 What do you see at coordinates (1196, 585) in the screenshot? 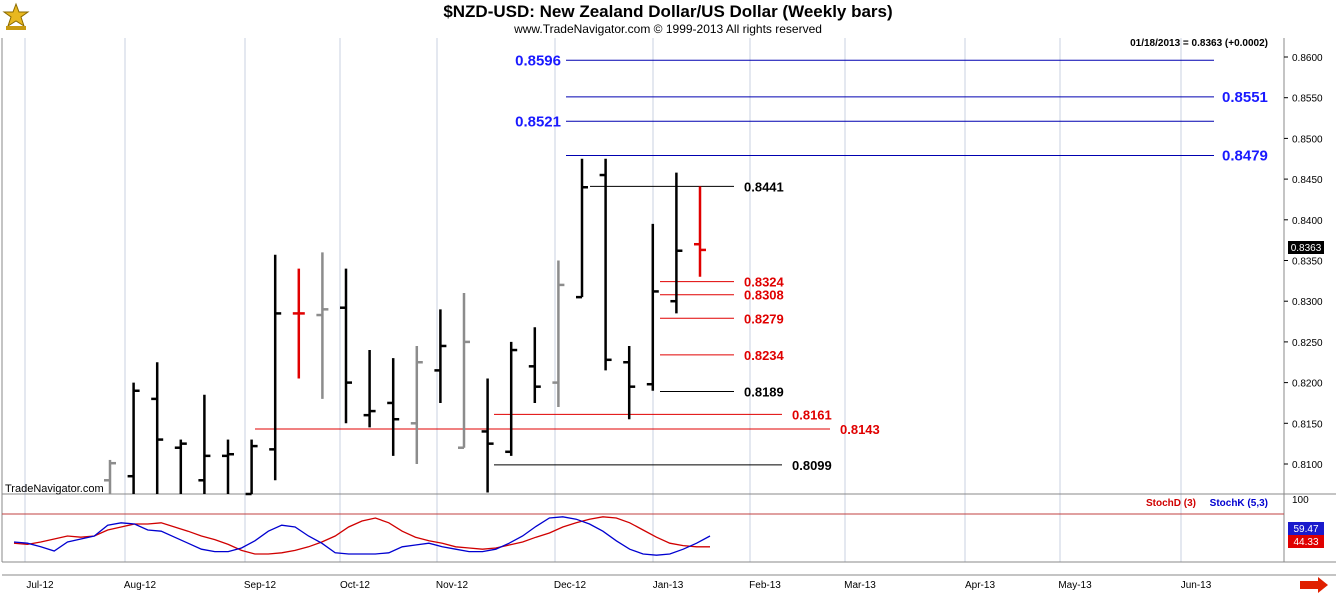
I see `x-tick-label: Jun-13` at bounding box center [1196, 585].